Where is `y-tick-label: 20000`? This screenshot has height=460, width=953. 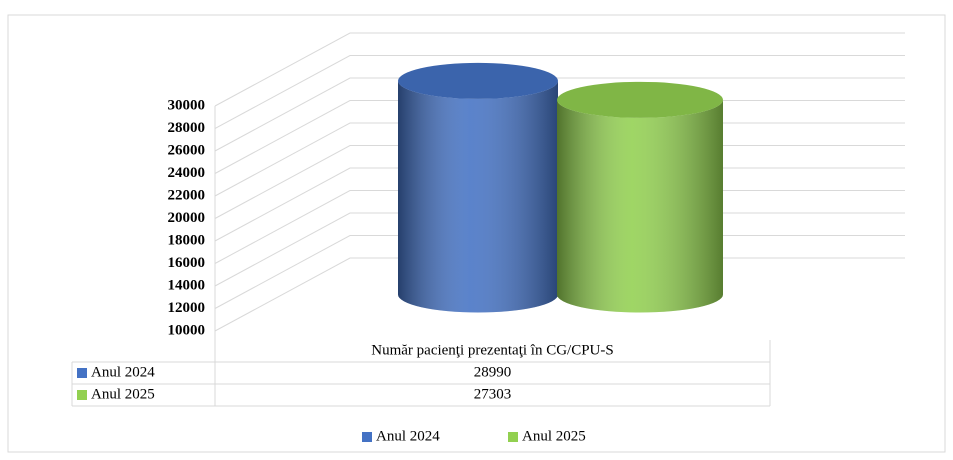 y-tick-label: 20000 is located at coordinates (187, 218).